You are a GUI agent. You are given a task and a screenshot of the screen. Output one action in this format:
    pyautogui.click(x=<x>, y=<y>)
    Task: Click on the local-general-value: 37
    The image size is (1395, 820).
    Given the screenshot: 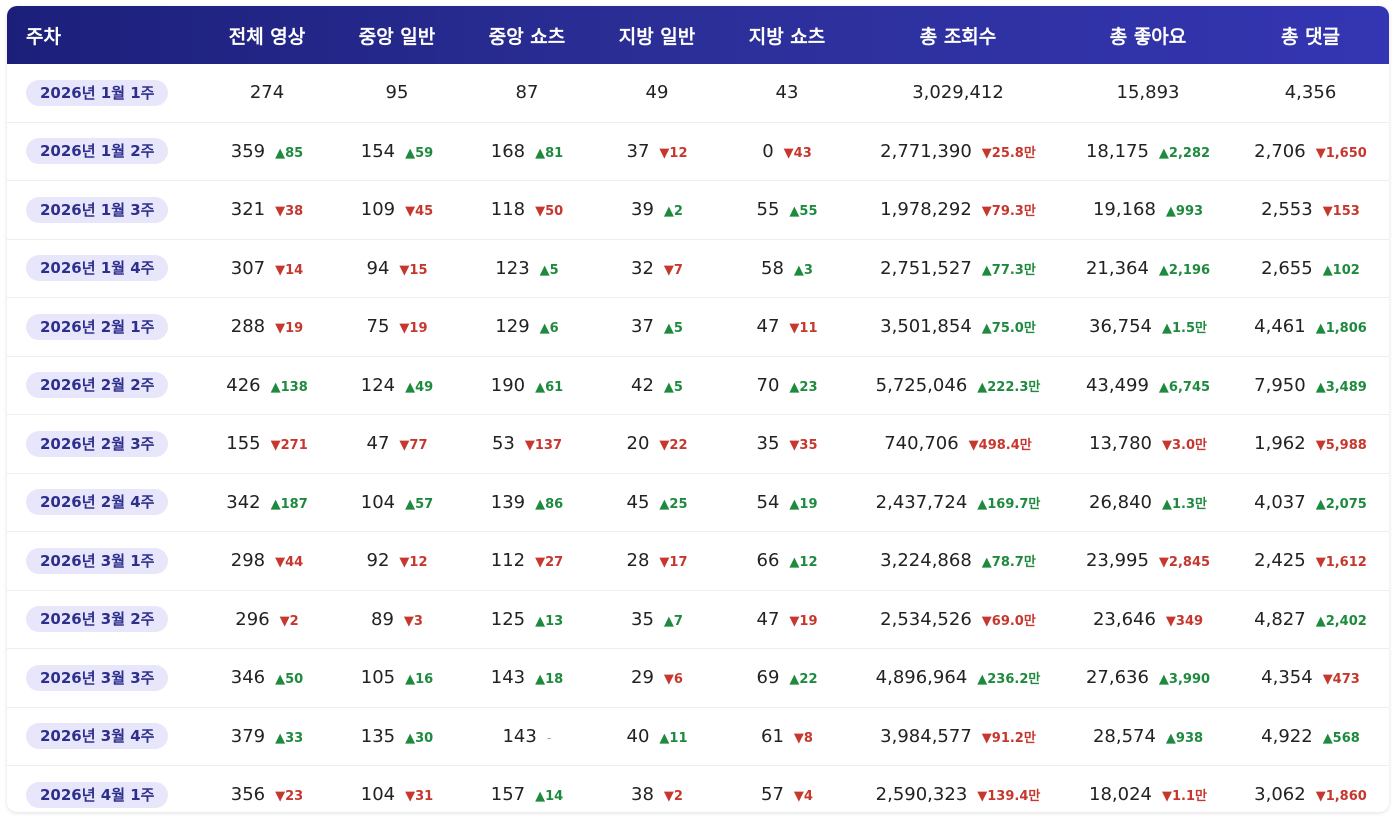 What is the action you would take?
    pyautogui.click(x=638, y=151)
    